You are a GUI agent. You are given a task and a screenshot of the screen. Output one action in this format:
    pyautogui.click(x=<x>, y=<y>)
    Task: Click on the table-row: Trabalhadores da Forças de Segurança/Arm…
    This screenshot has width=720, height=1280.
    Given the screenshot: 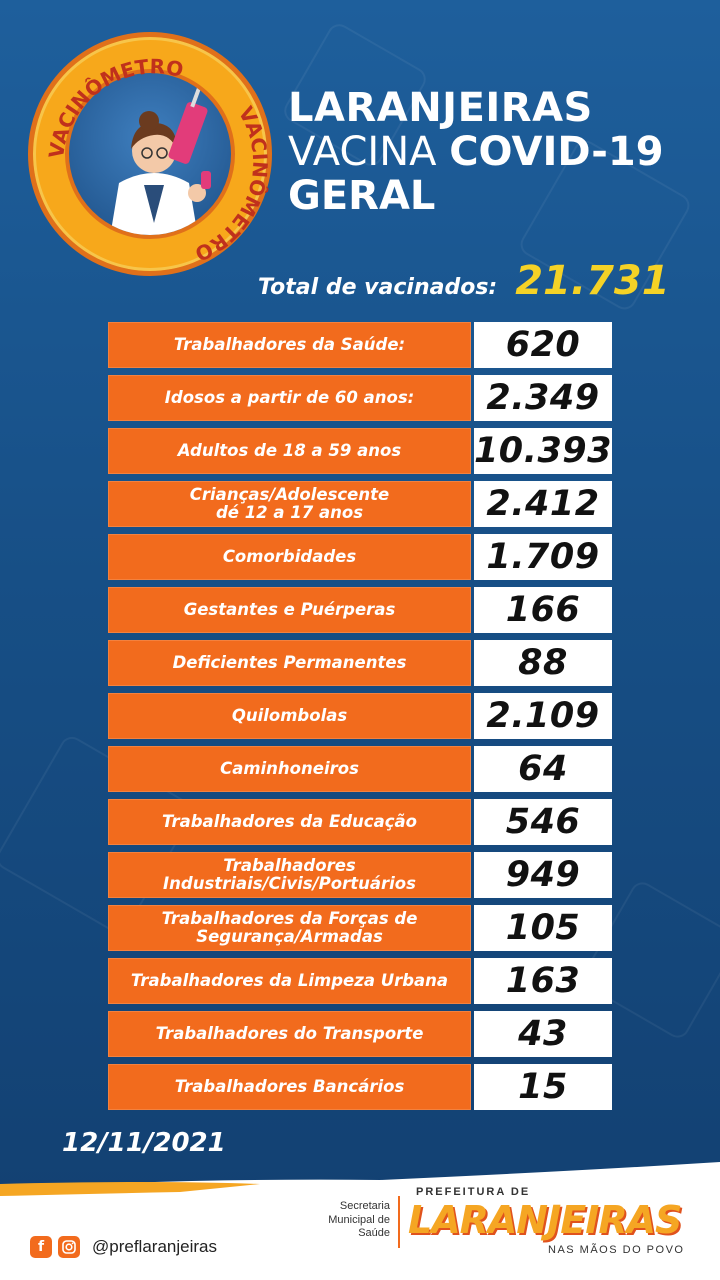 What is the action you would take?
    pyautogui.click(x=360, y=928)
    